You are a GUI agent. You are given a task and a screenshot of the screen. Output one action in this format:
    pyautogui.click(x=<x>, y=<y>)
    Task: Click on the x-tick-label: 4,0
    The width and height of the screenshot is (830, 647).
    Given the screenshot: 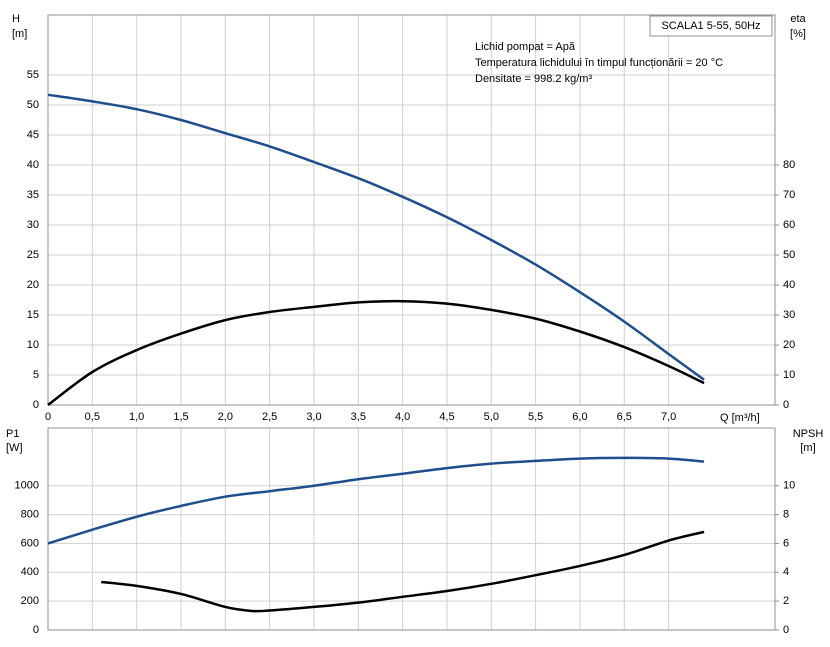 What is the action you would take?
    pyautogui.click(x=402, y=417)
    